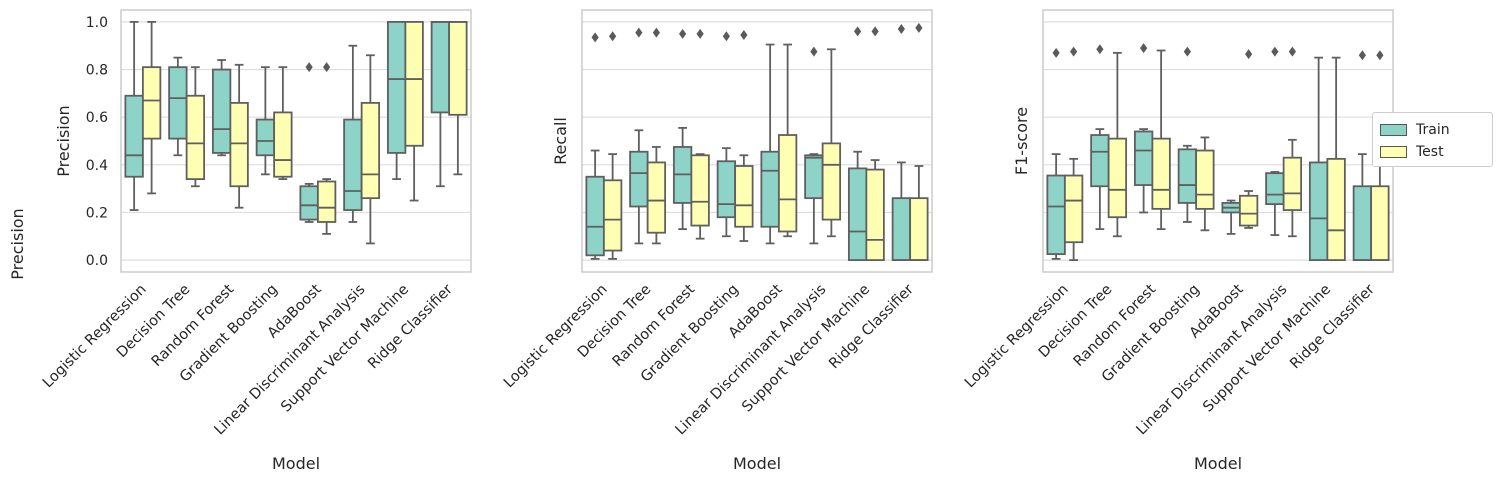 This screenshot has width=1501, height=488. I want to click on legend-label-test: Test, so click(1430, 152).